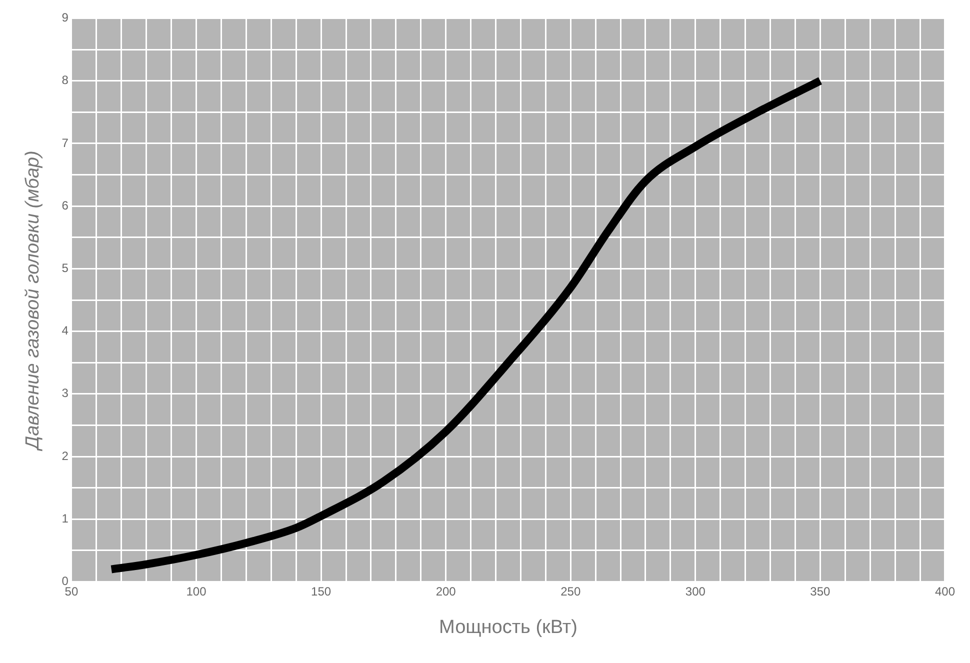 This screenshot has height=663, width=970. What do you see at coordinates (508, 627) in the screenshot?
I see `x-axis-title: Мощность (кВт)` at bounding box center [508, 627].